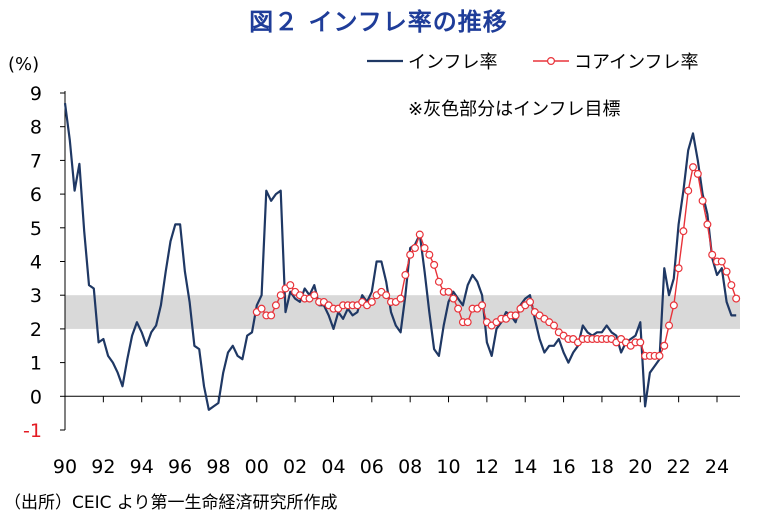  Describe the element at coordinates (218, 467) in the screenshot. I see `x-tick-label: 98` at that location.